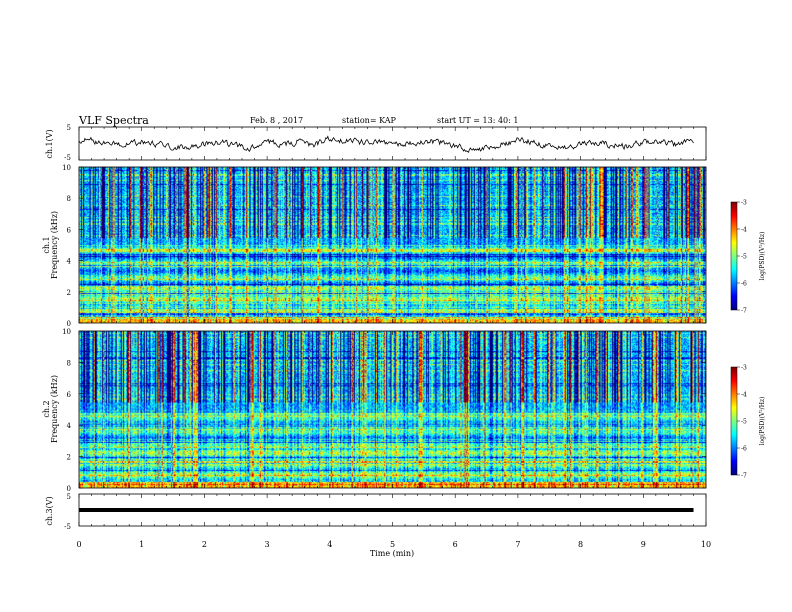  What do you see at coordinates (744, 230) in the screenshot?
I see `ch1-colorbar-tick-label: -4` at bounding box center [744, 230].